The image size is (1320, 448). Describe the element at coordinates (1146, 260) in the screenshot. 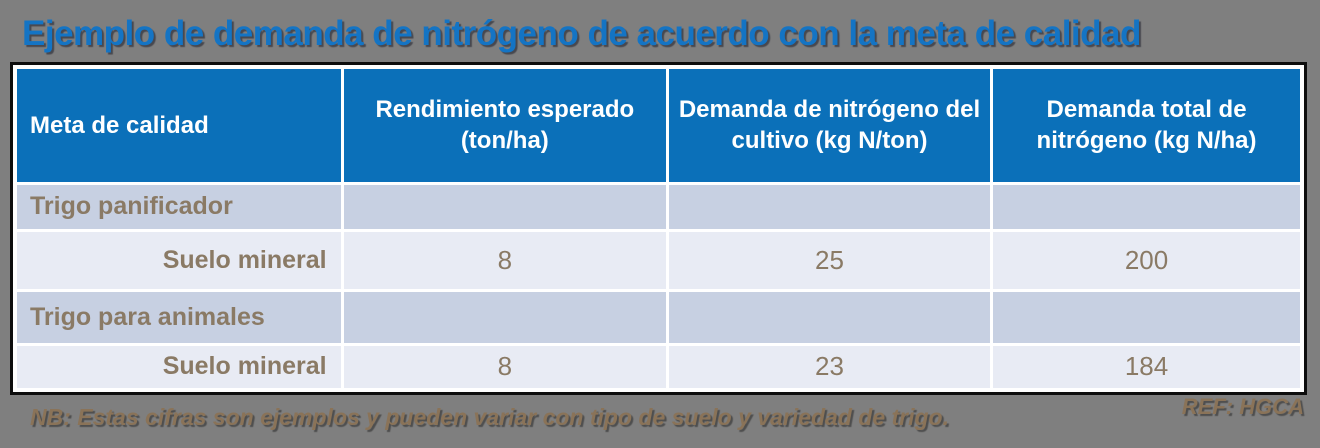

I see `table-cell-demanda-total: 200` at that location.